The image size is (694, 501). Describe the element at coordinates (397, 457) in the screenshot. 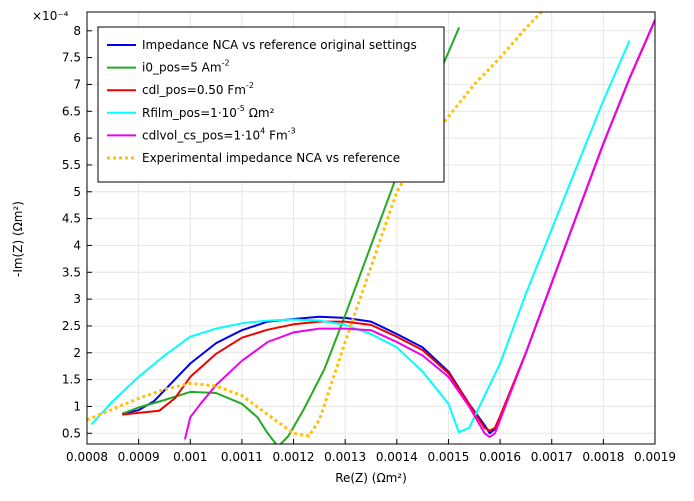

I see `x-tick-label: 0.0014` at that location.